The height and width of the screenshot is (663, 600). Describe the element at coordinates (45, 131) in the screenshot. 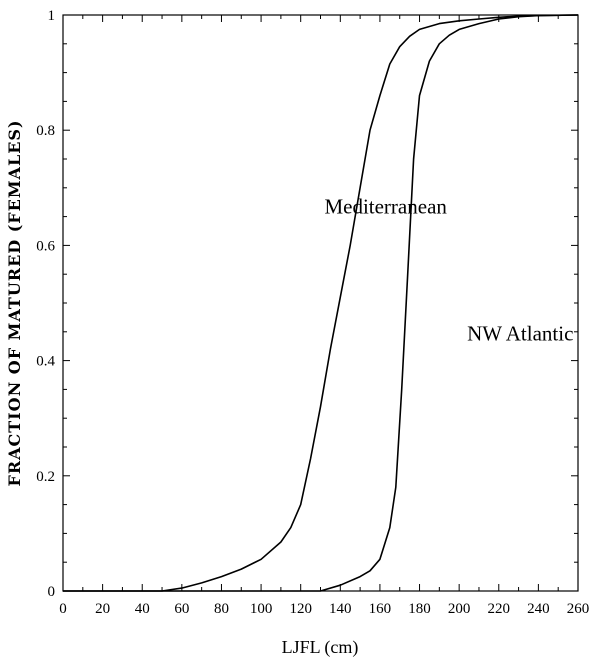

I see `y-tick-label: 0.8` at that location.